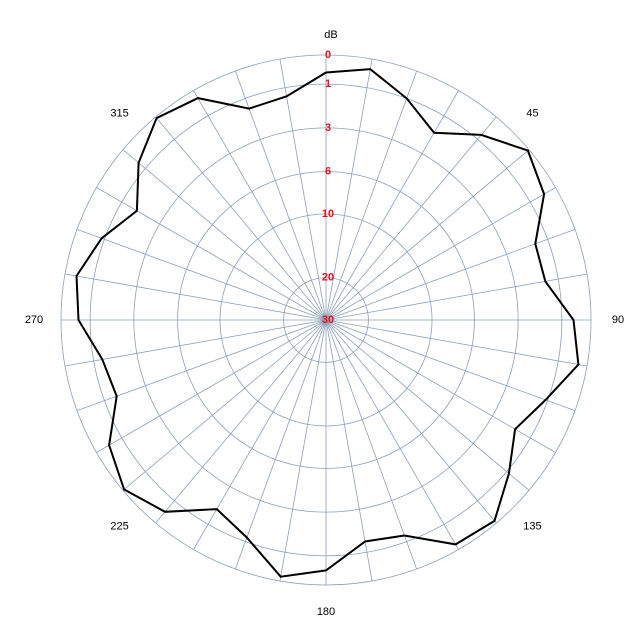  What do you see at coordinates (119, 113) in the screenshot?
I see `theta-tick-label: 315` at bounding box center [119, 113].